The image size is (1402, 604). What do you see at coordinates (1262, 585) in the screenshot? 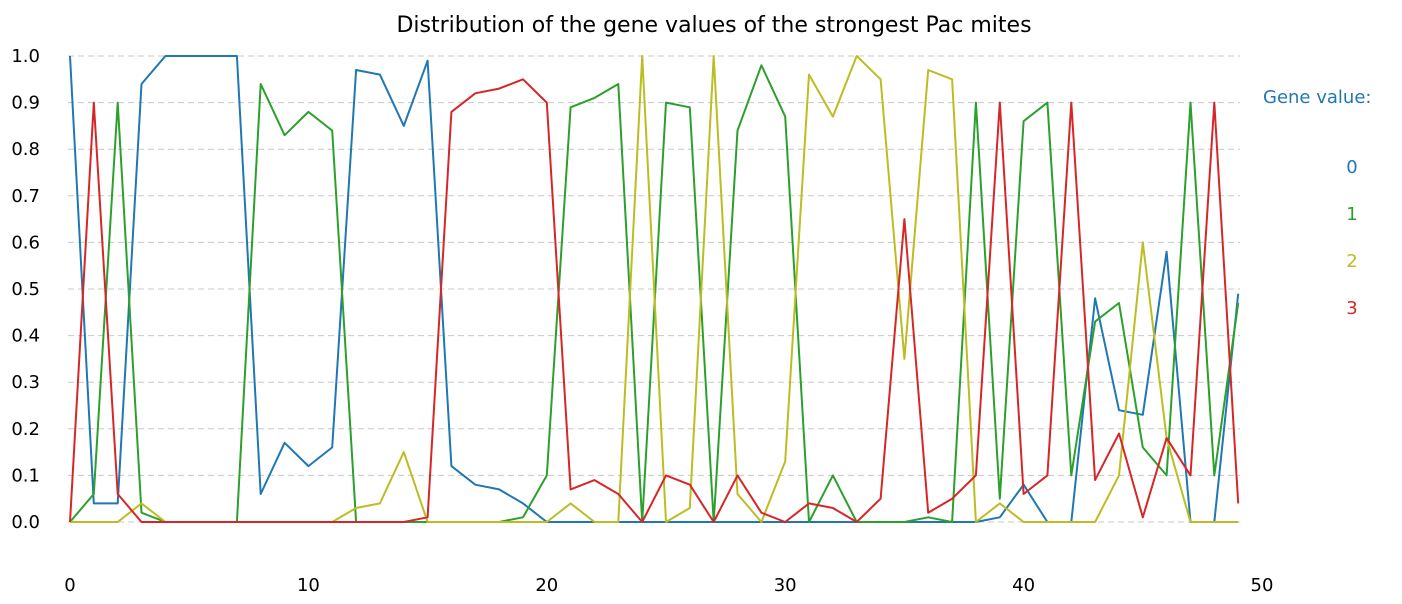
I see `x-tick-label-5: 50` at bounding box center [1262, 585].